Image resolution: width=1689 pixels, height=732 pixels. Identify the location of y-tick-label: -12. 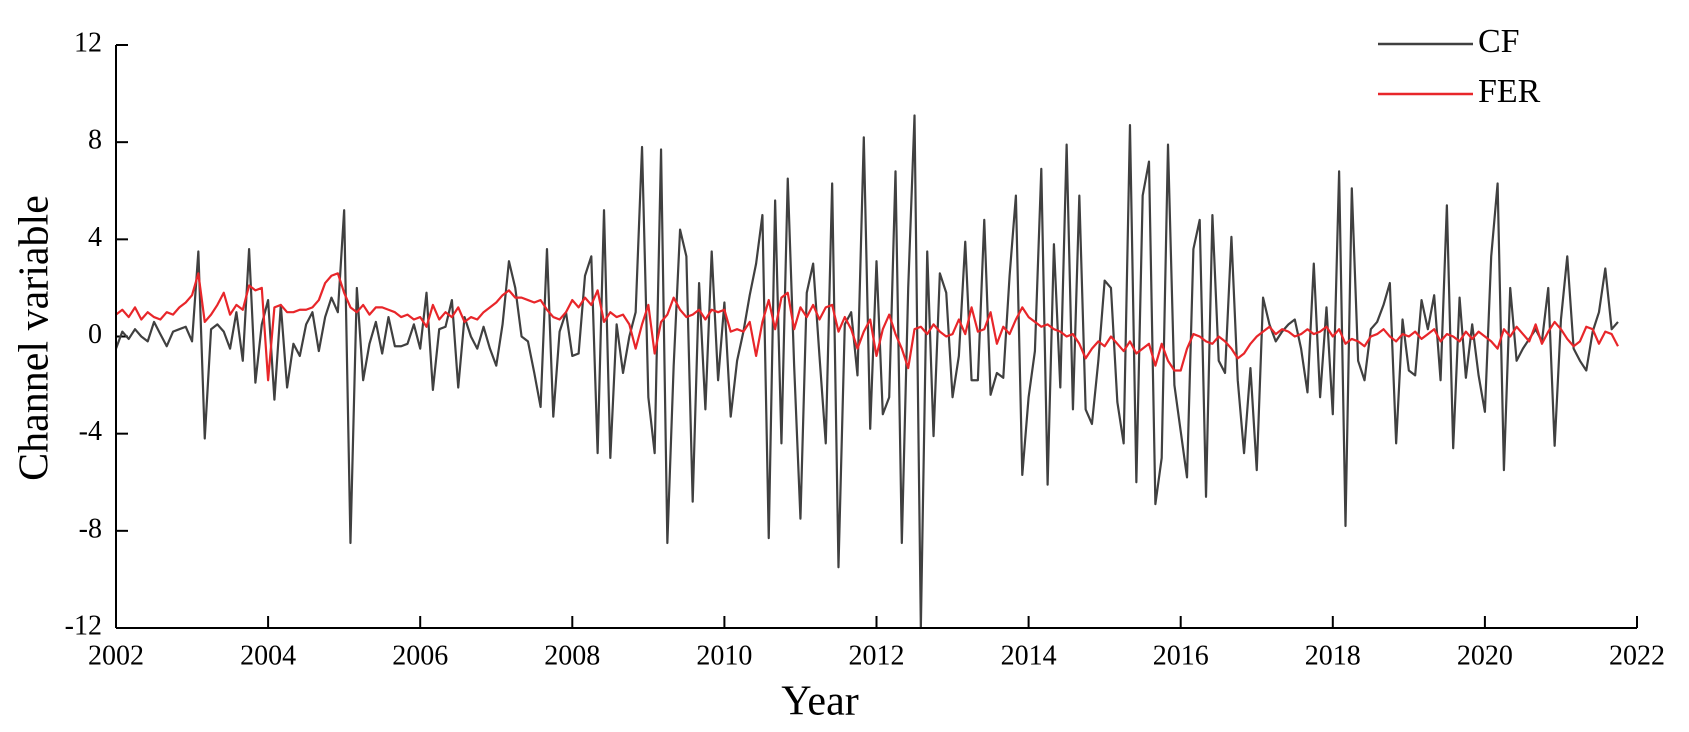
(83, 625).